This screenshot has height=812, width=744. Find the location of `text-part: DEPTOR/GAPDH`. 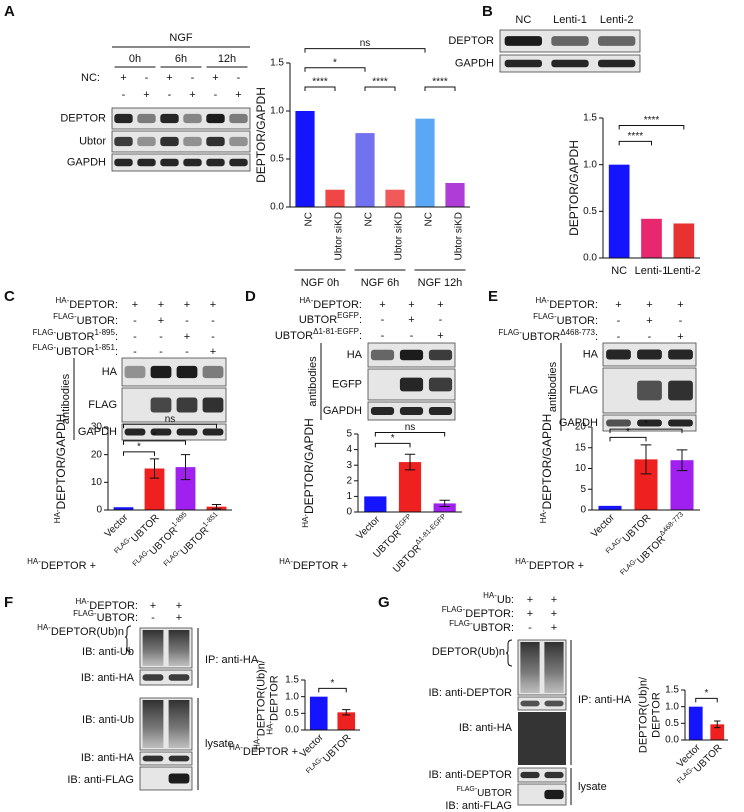

text-part: DEPTOR/GAPDH is located at coordinates (61, 462).